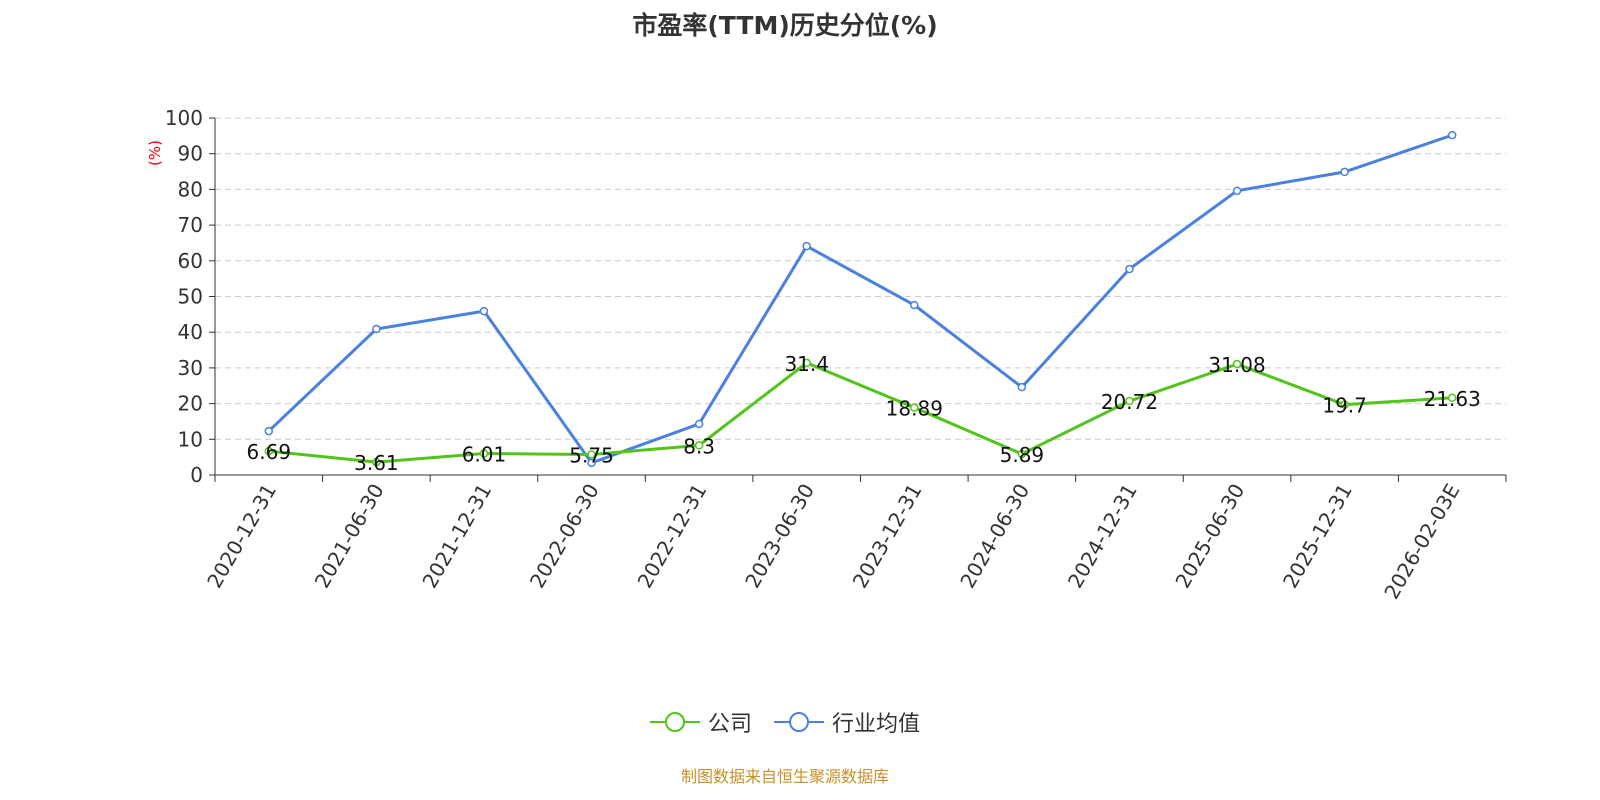 This screenshot has width=1600, height=800. I want to click on data-label: 20.72, so click(1129, 402).